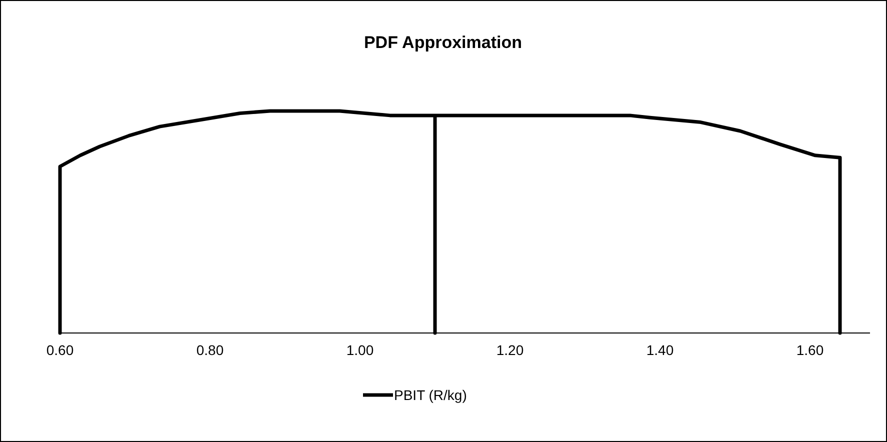  I want to click on x-tick-label: 1.00, so click(360, 350).